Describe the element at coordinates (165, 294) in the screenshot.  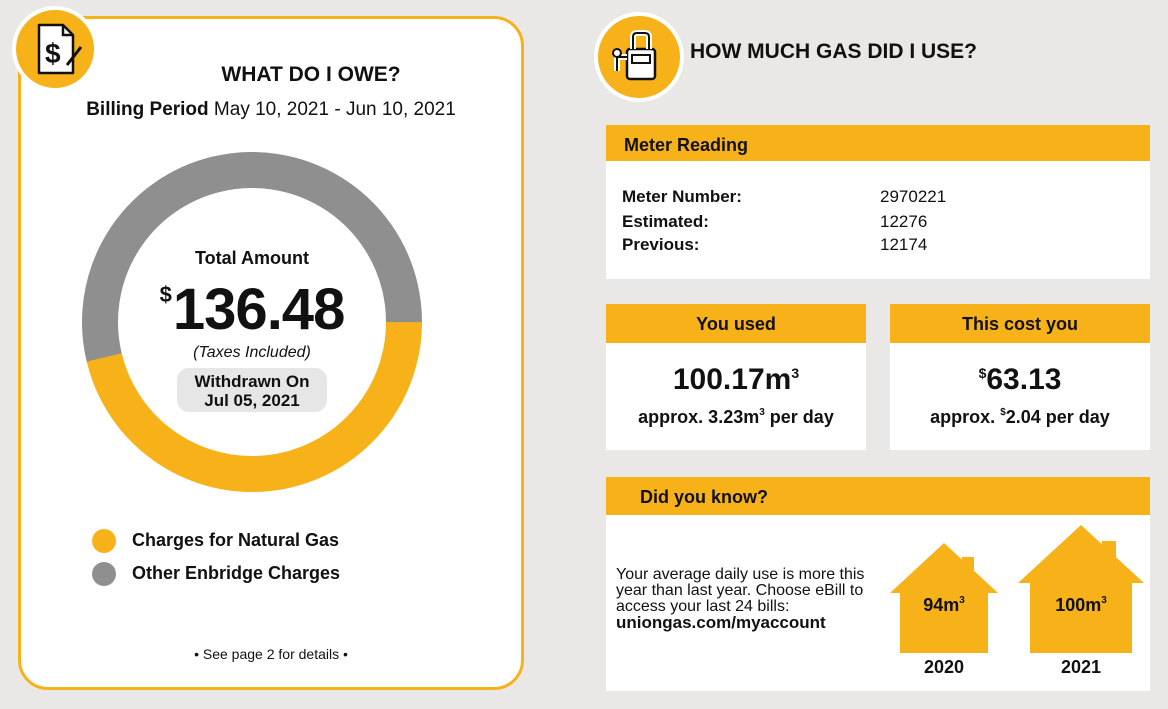
I see `total-currency: $` at that location.